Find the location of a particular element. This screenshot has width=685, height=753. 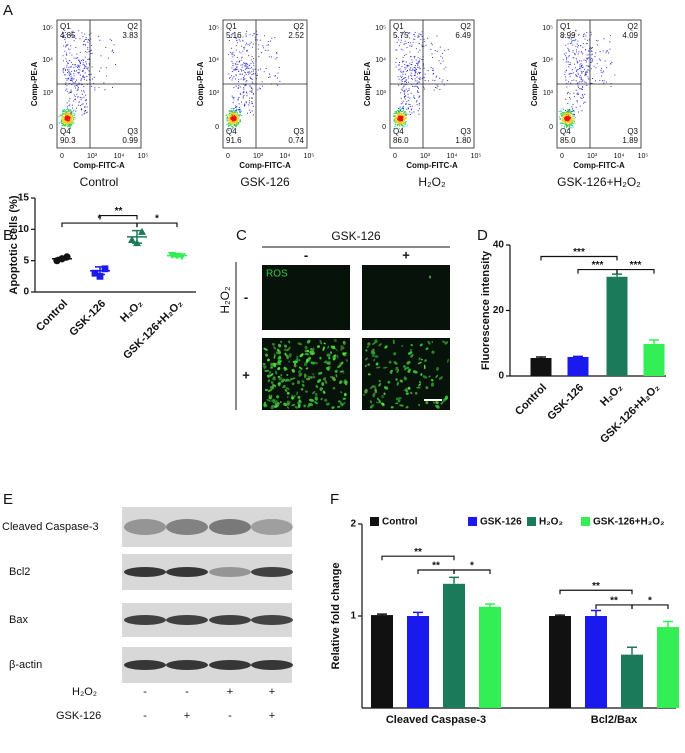

y-tick-label: 10³ is located at coordinates (48, 93).